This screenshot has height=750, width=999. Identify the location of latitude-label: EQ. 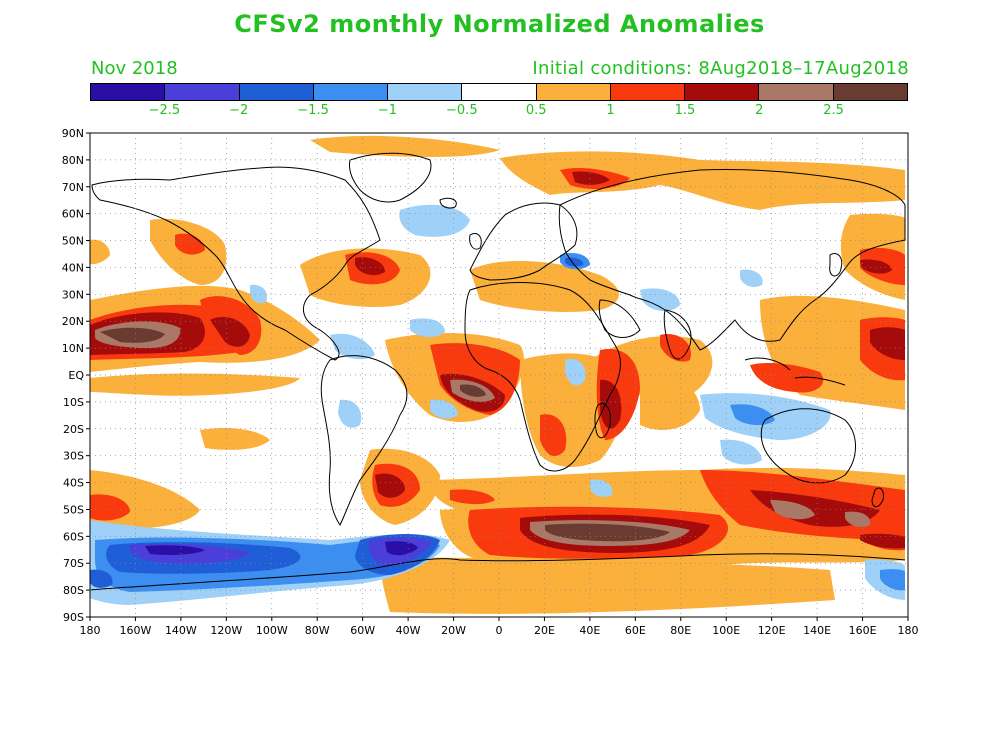
(76, 375).